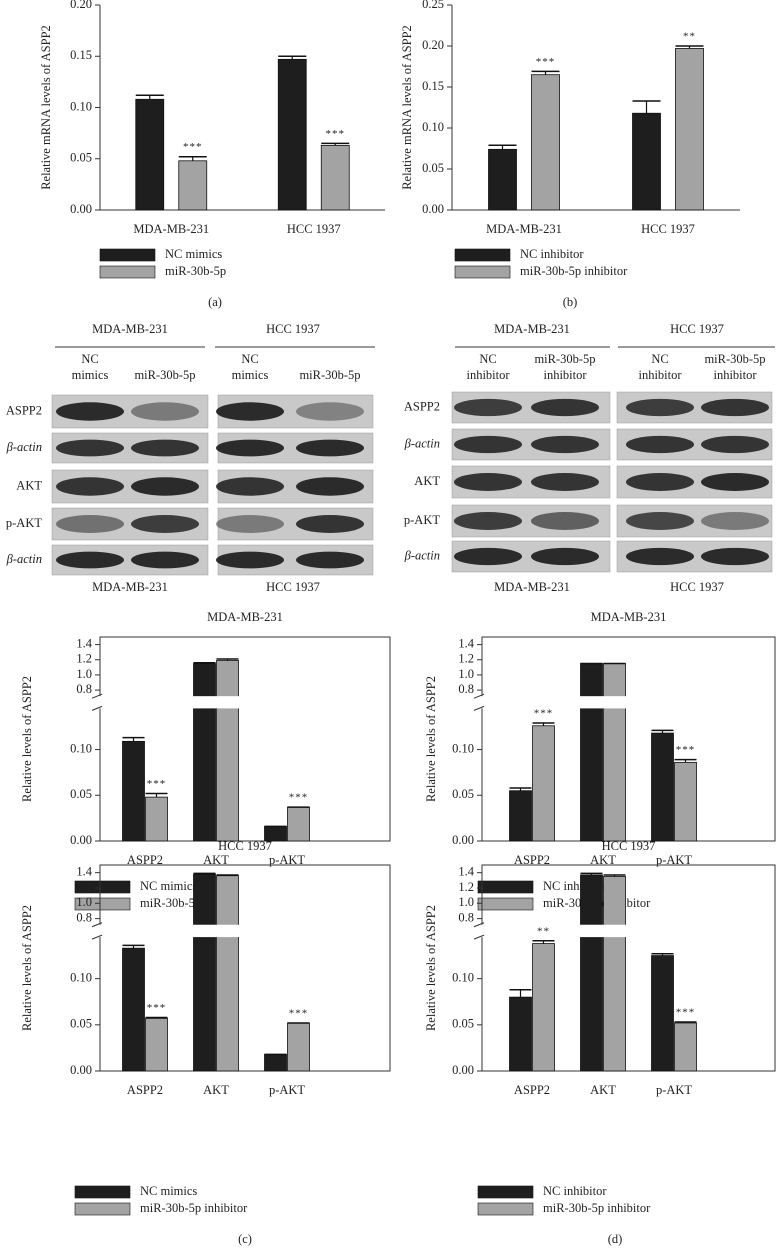 The height and width of the screenshot is (1258, 779). Describe the element at coordinates (487, 359) in the screenshot. I see `blot-column-label: NC` at that location.